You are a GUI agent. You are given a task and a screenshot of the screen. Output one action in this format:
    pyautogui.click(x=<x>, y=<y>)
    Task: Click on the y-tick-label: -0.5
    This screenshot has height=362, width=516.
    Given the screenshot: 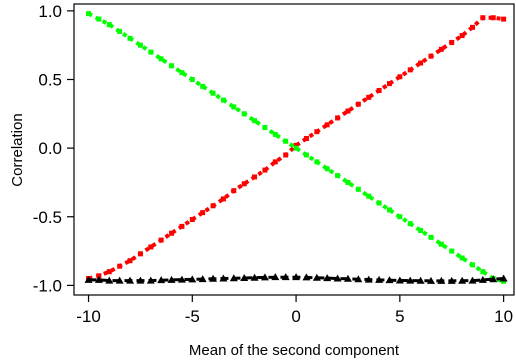 What is the action you would take?
    pyautogui.click(x=47, y=217)
    